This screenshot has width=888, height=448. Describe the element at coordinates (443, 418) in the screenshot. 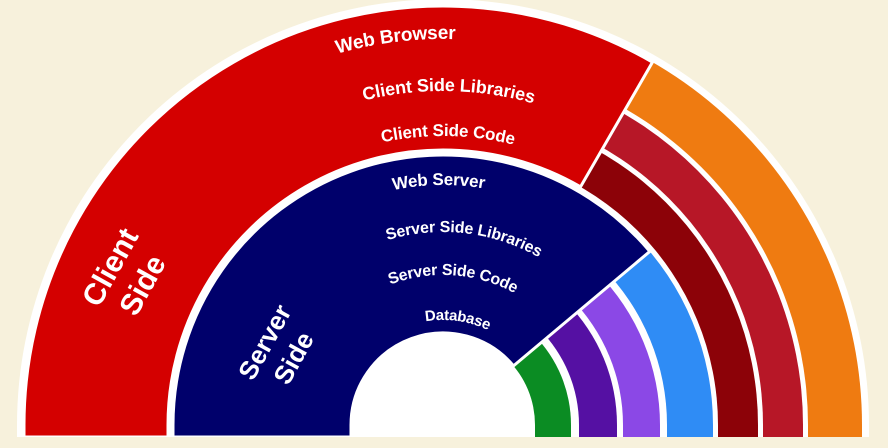

I see `center-hub` at that location.